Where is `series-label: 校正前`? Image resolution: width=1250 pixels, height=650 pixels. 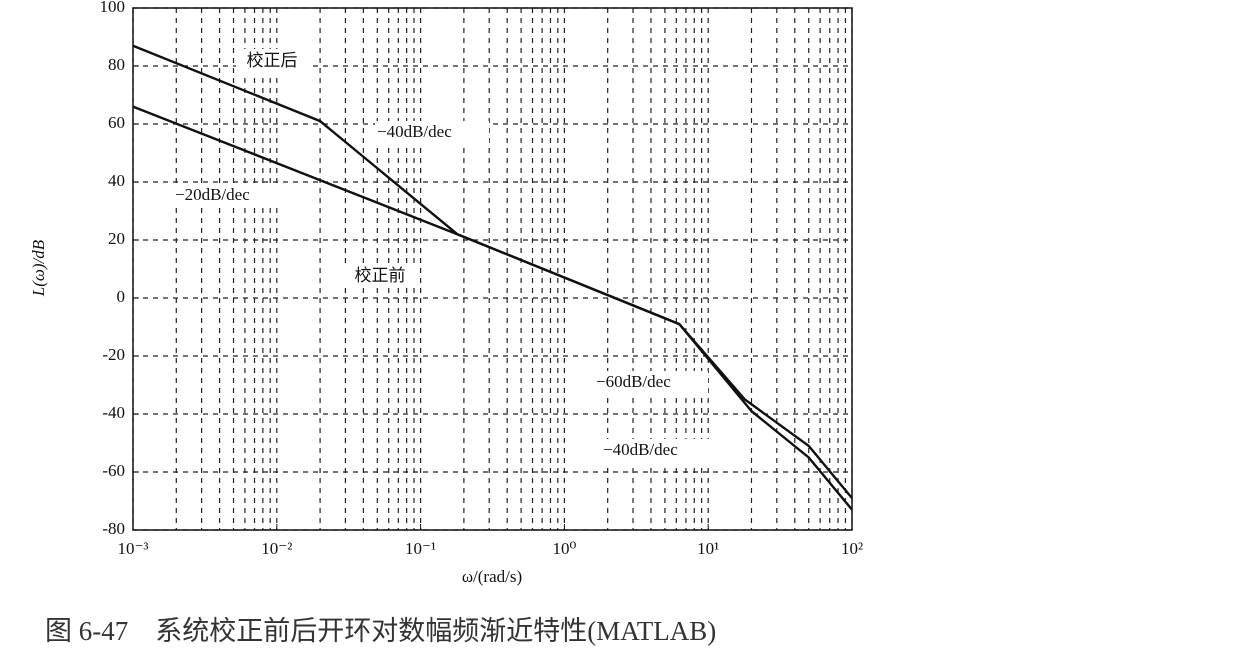 series-label: 校正前 is located at coordinates (380, 276).